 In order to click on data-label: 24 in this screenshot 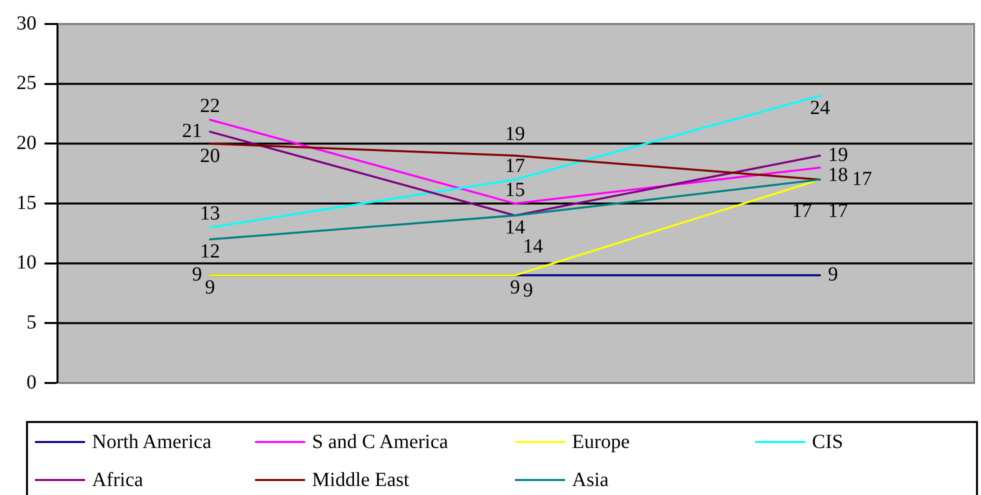, I will do `click(820, 108)`.